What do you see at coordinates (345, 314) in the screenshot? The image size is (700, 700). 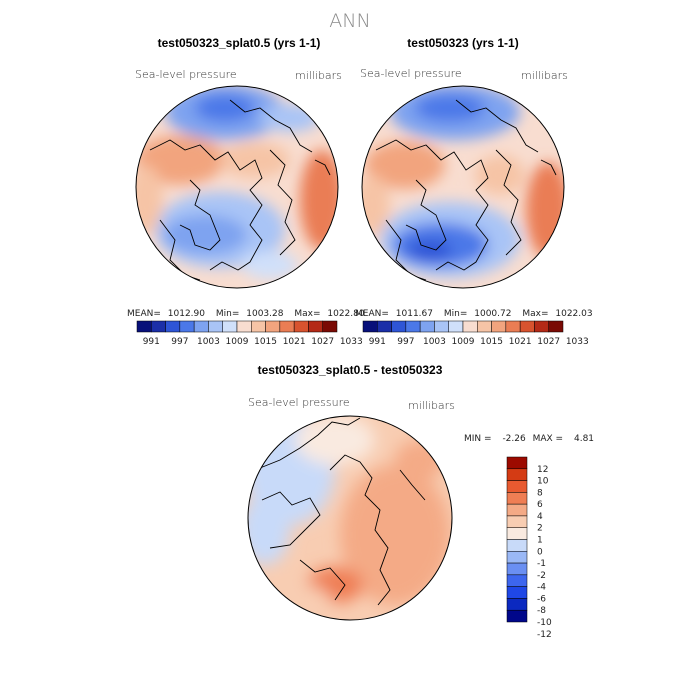 I see `stat-max-value: 1022.80` at bounding box center [345, 314].